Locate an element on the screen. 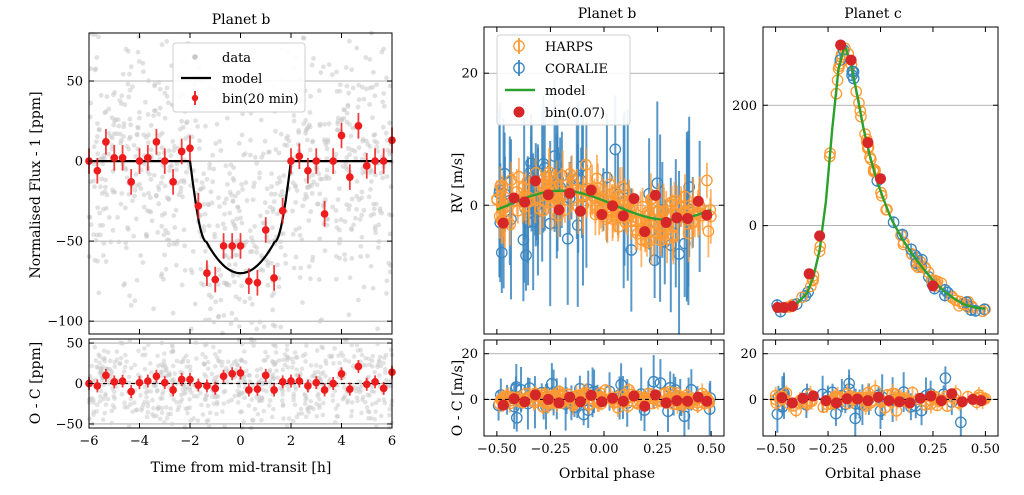 The image size is (1024, 495). harps-point is located at coordinates (519, 176).